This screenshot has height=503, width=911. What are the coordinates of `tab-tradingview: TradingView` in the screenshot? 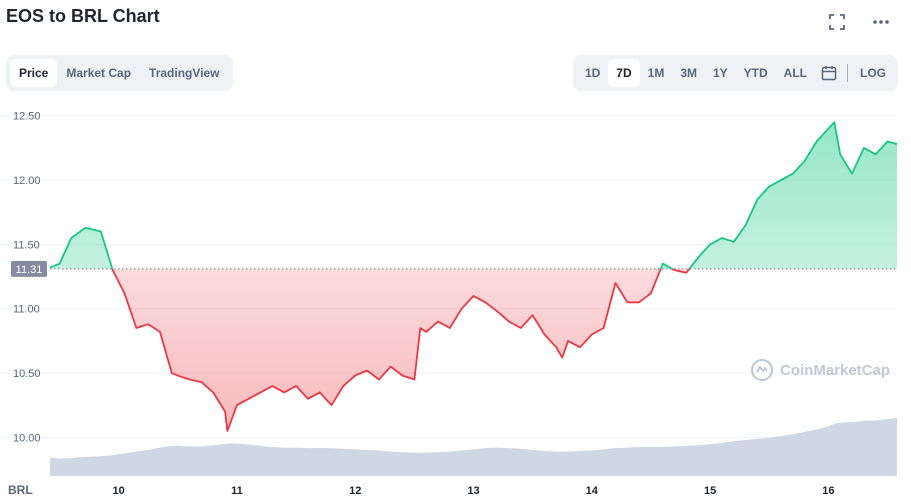 It's located at (184, 73).